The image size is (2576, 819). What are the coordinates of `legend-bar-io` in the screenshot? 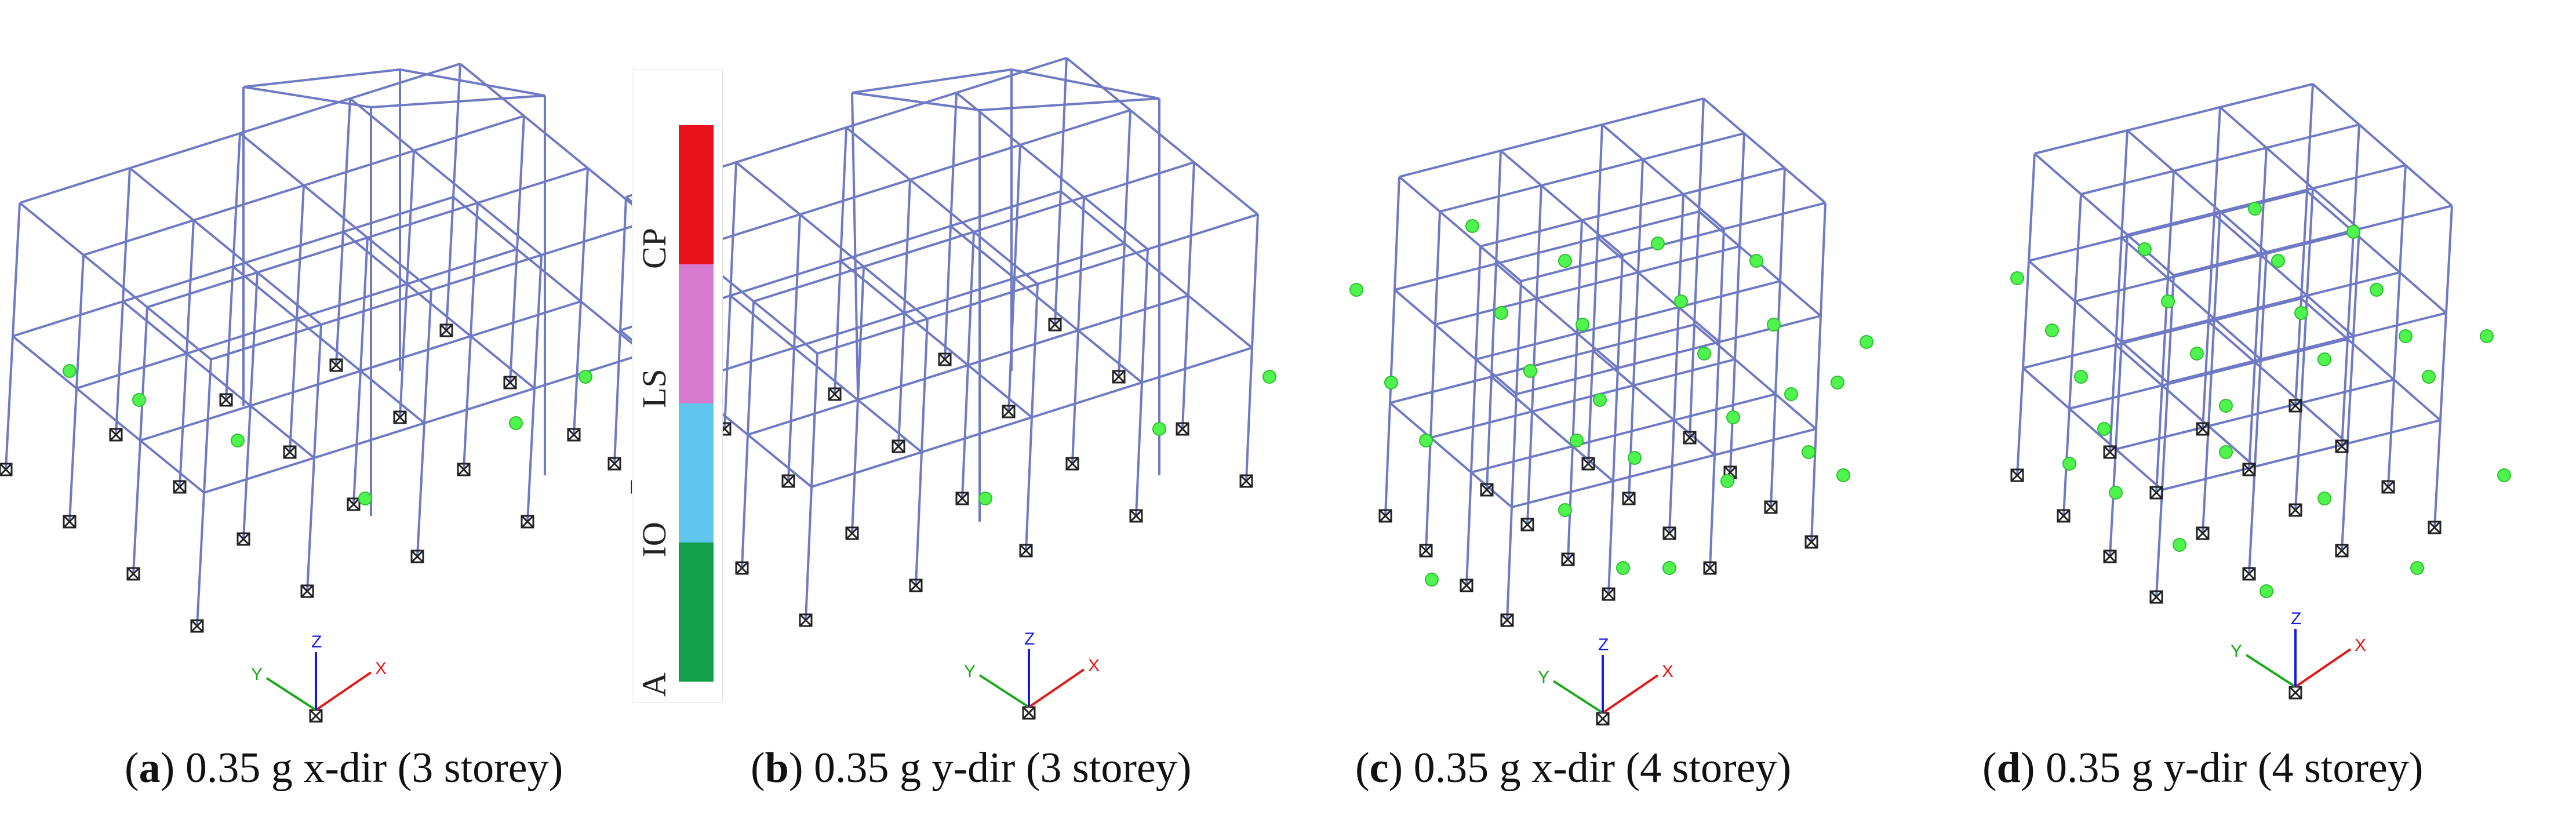 It's located at (696, 473).